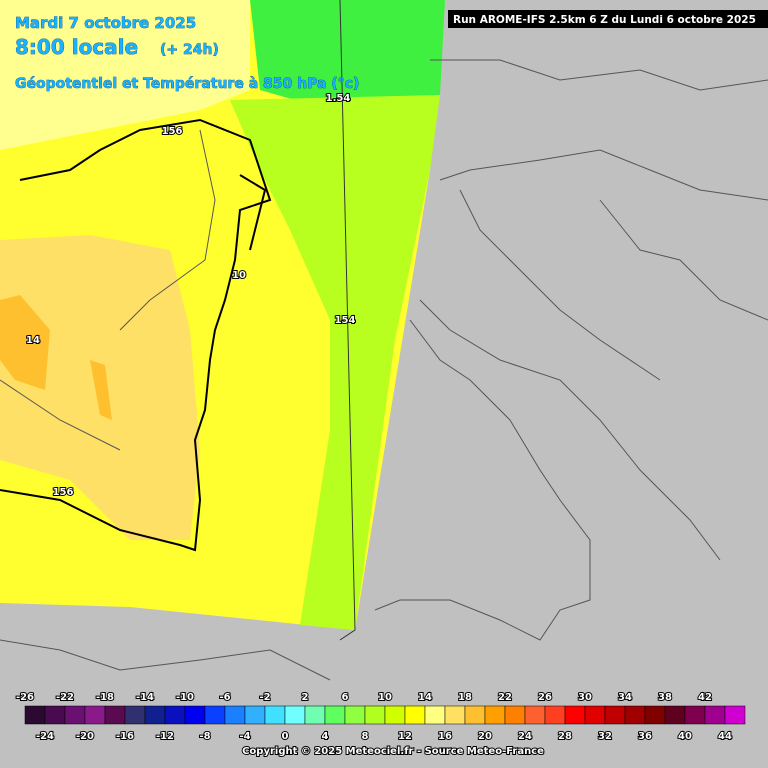 This screenshot has width=768, height=768. What do you see at coordinates (425, 697) in the screenshot?
I see `colorbar-label: 14` at bounding box center [425, 697].